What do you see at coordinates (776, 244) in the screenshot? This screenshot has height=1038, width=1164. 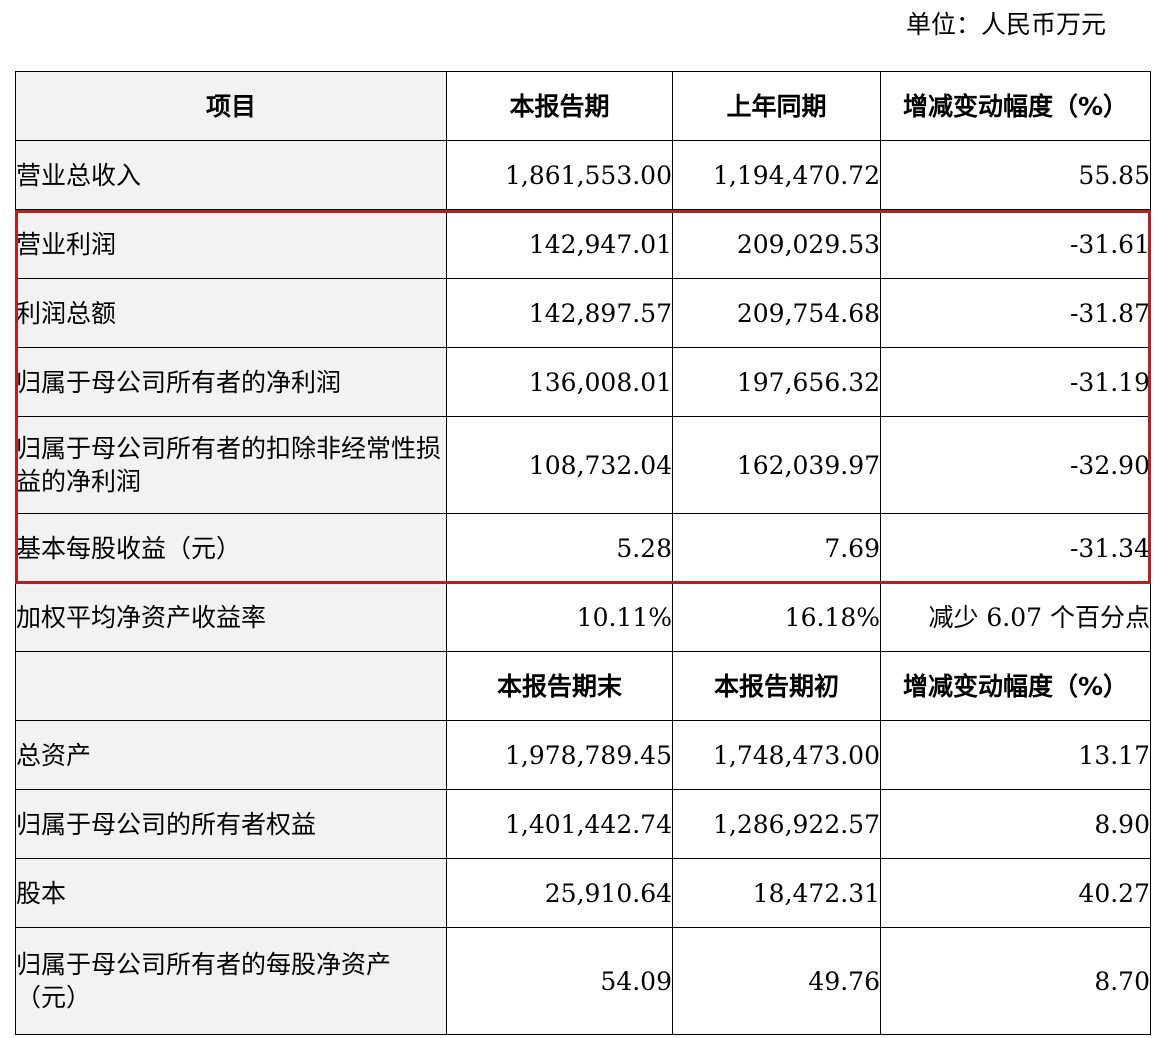 I see `row-prior: 209,029.53` at bounding box center [776, 244].